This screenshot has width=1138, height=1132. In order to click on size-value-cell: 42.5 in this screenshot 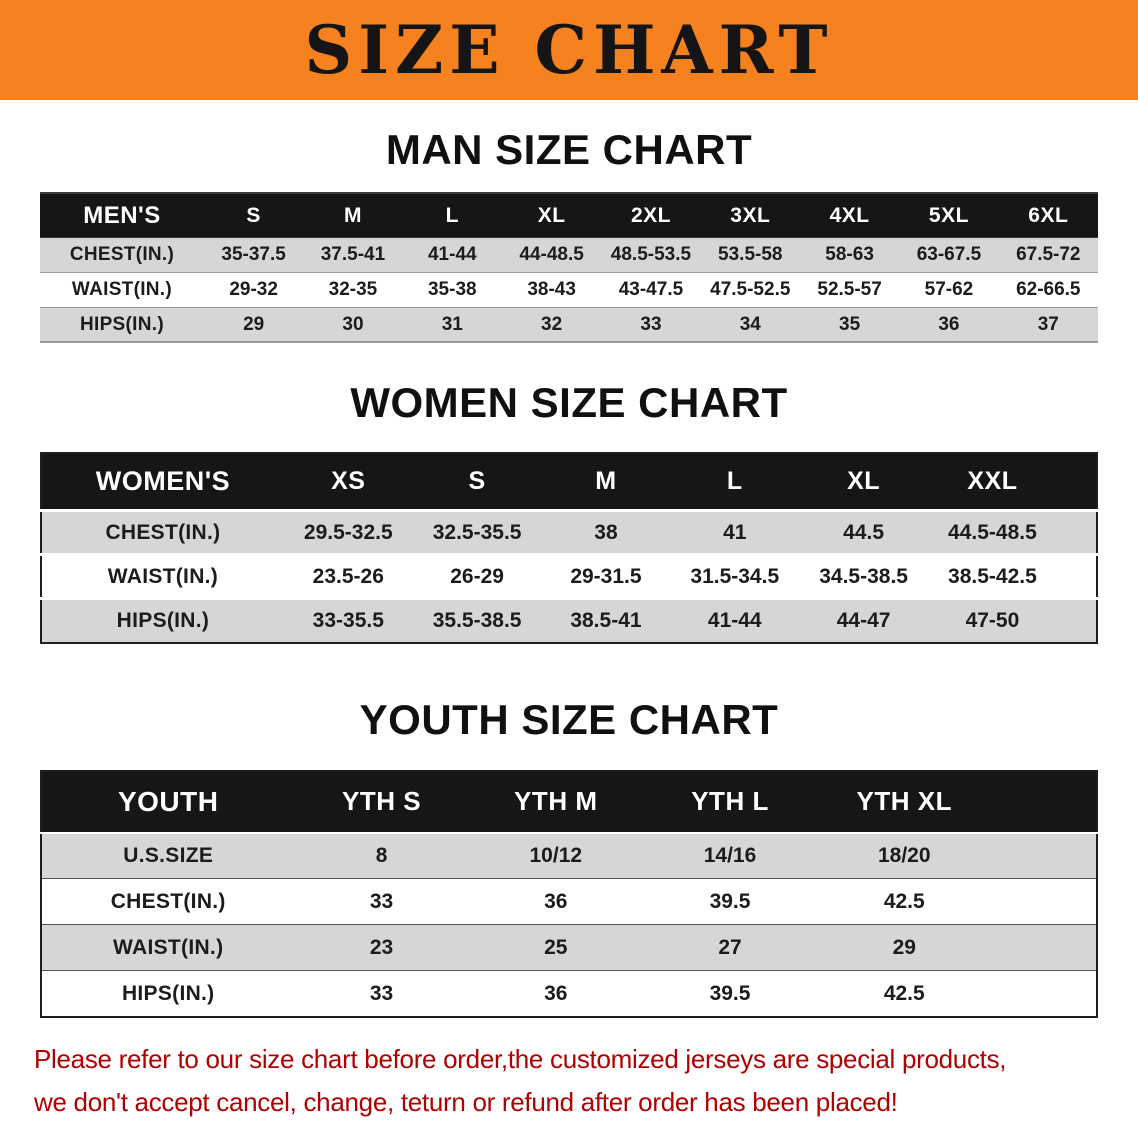, I will do `click(904, 993)`.